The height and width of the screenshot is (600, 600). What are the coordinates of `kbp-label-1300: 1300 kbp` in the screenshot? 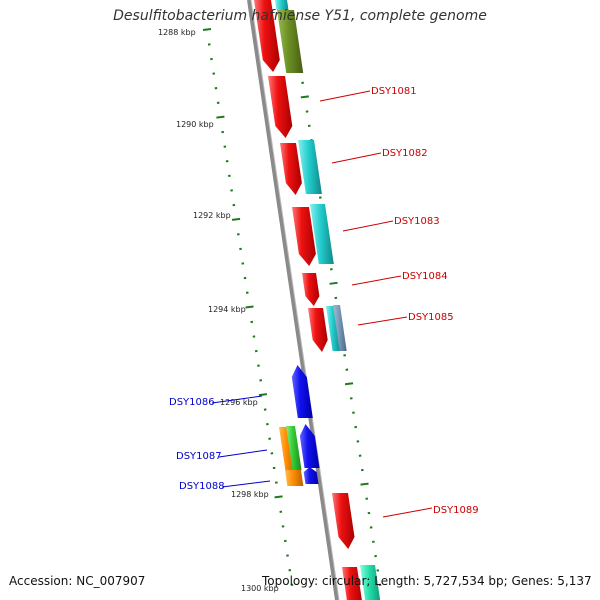 It's located at (260, 588).